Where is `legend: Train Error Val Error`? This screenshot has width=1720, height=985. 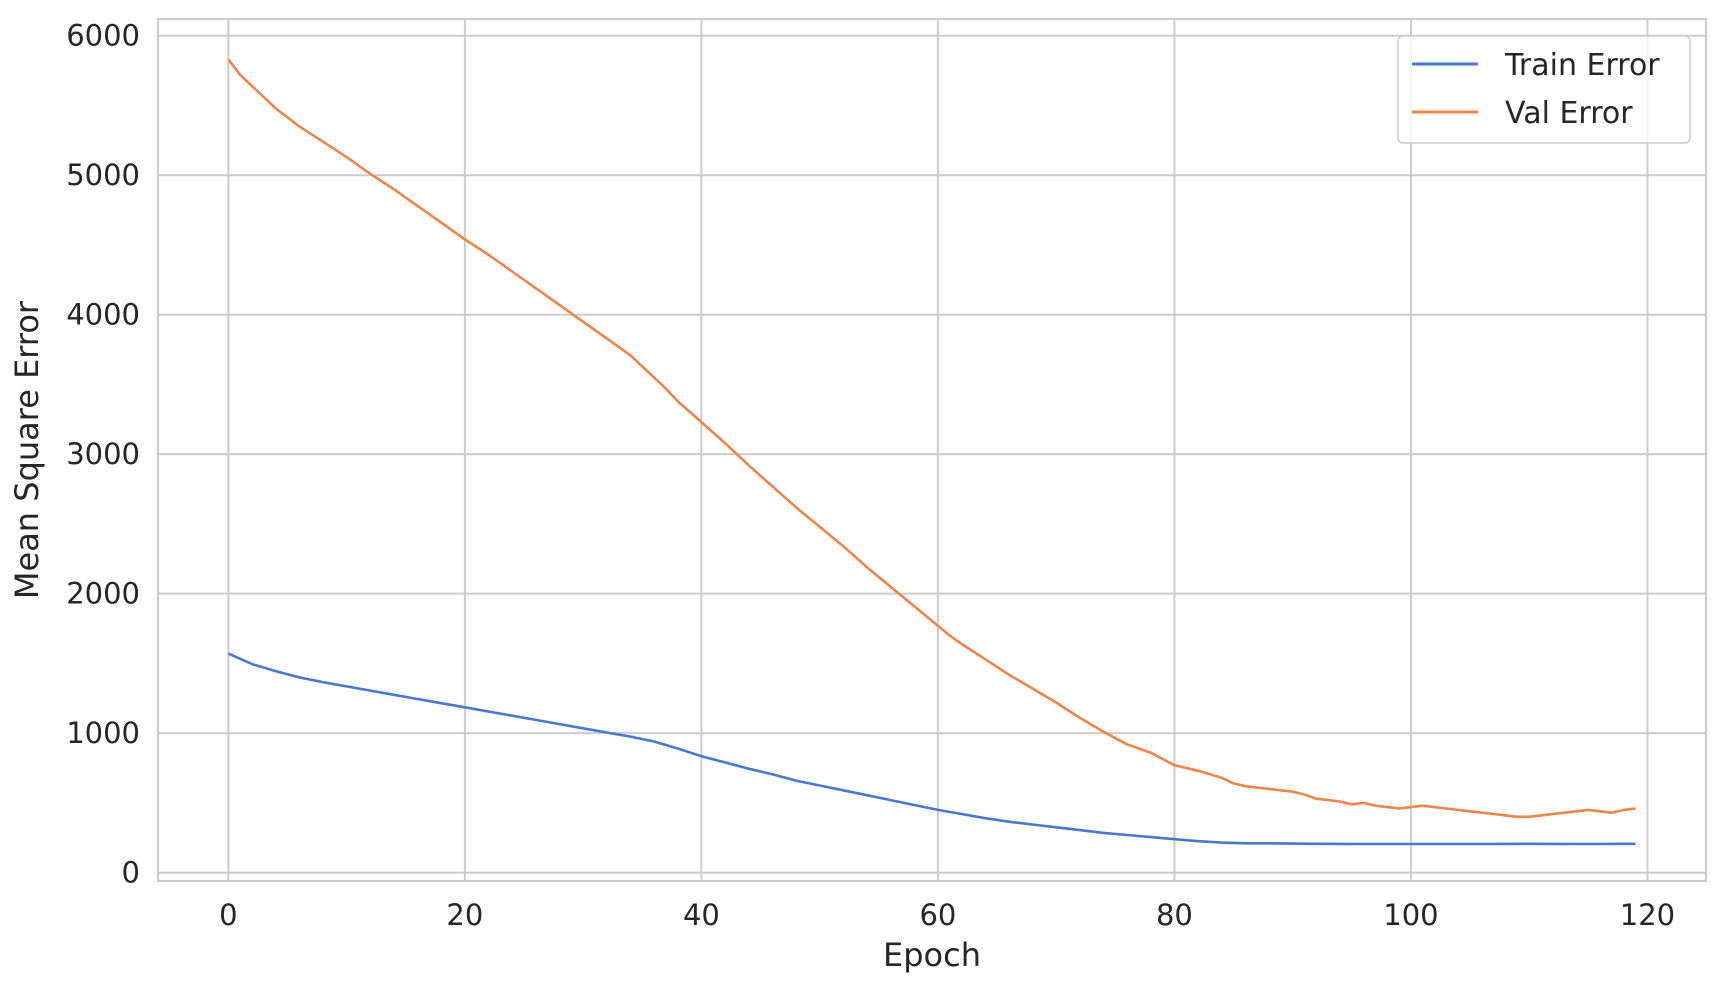 legend: Train Error Val Error is located at coordinates (1544, 89).